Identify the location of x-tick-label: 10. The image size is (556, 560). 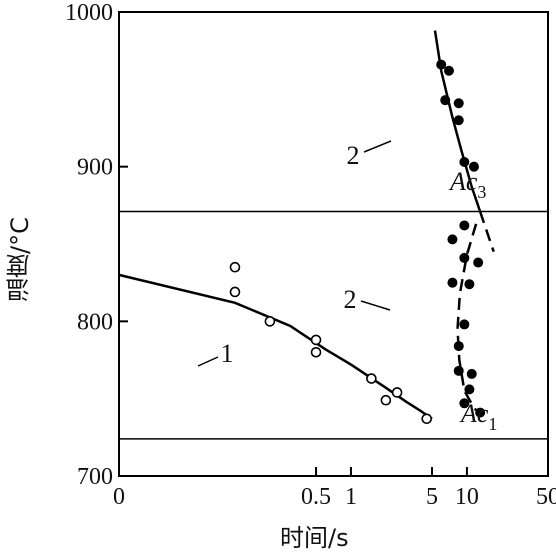
(467, 497).